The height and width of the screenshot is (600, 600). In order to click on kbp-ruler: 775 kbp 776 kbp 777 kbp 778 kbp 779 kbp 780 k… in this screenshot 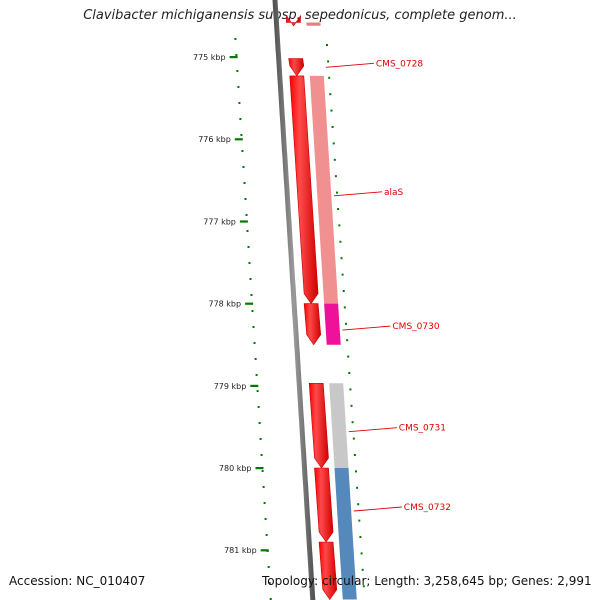, I will do `click(231, 304)`.